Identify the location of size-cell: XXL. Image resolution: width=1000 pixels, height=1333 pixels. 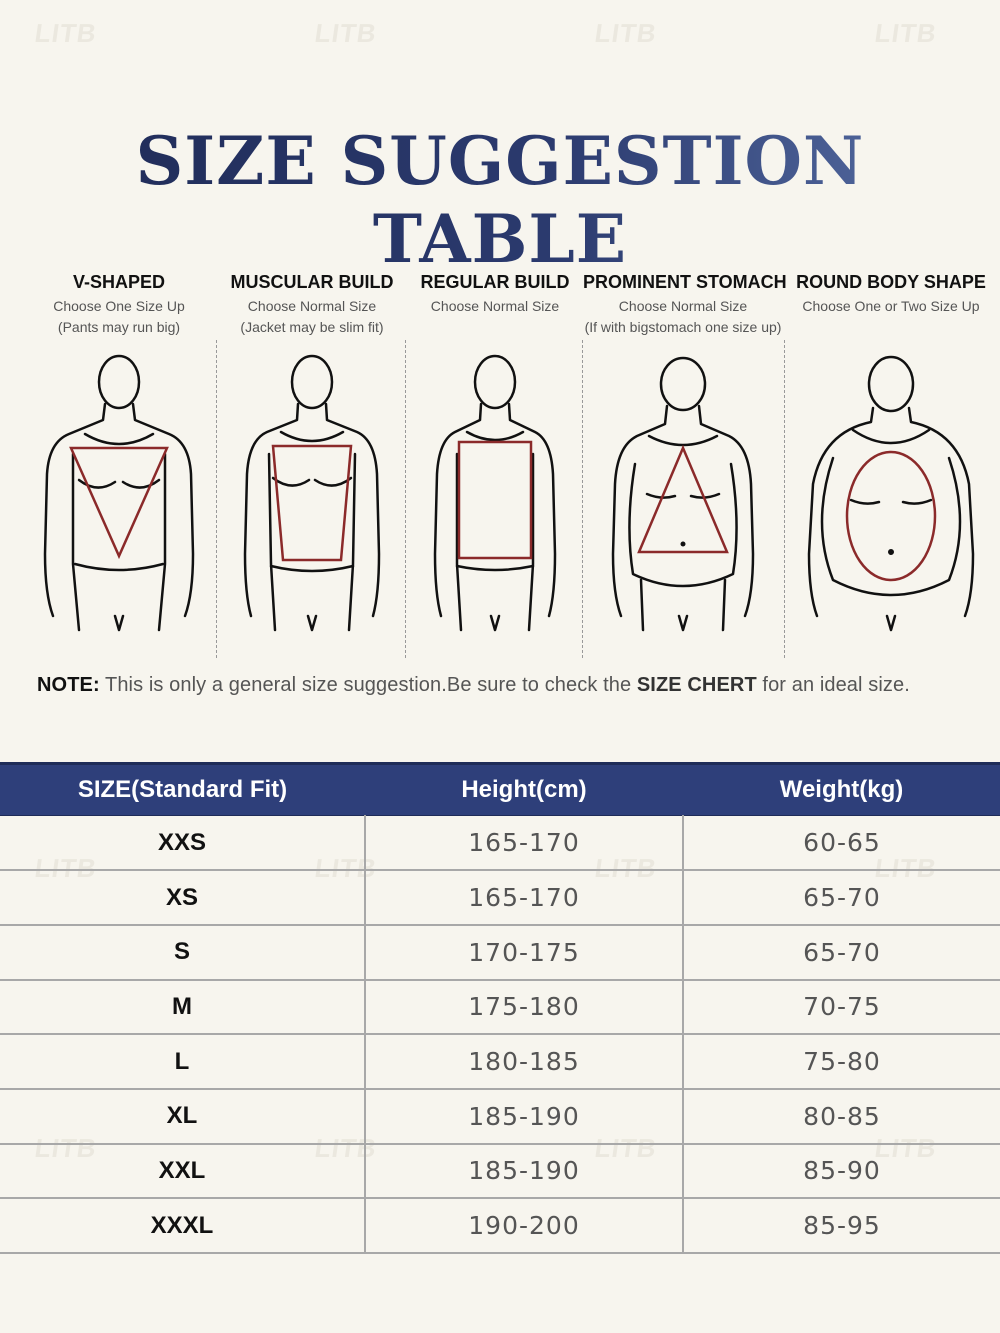
(183, 1171).